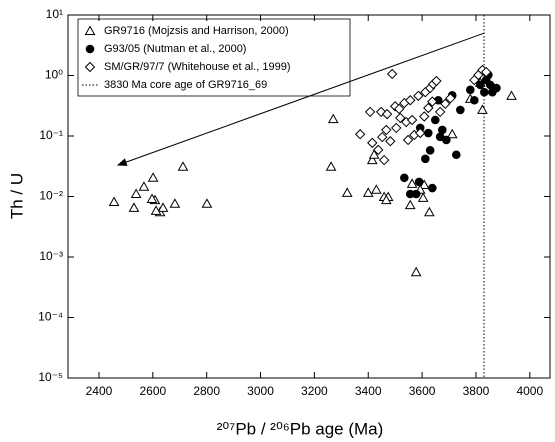 This screenshot has width=555, height=442. Describe the element at coordinates (422, 391) in the screenshot. I see `x-tick-label: 3600` at that location.